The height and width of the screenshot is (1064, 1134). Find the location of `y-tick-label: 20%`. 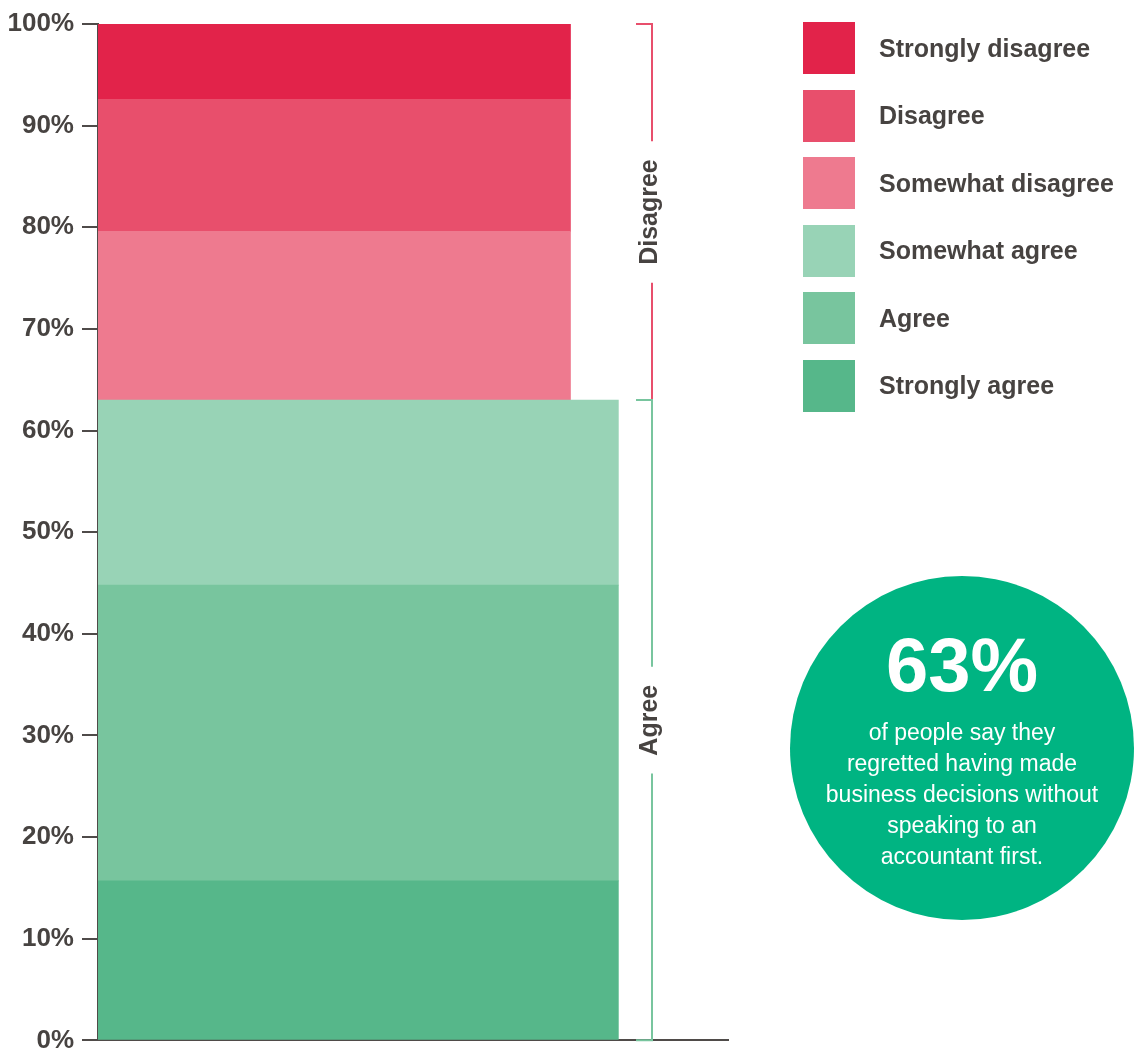

y-tick-label: 20% is located at coordinates (47, 835).